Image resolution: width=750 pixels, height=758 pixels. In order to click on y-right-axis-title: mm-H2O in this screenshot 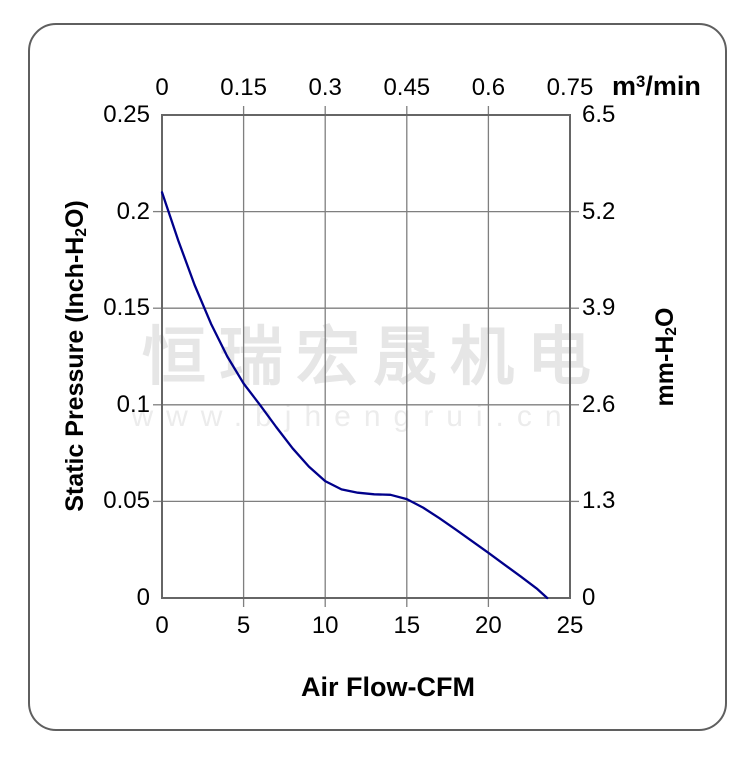, I will do `click(666, 357)`.